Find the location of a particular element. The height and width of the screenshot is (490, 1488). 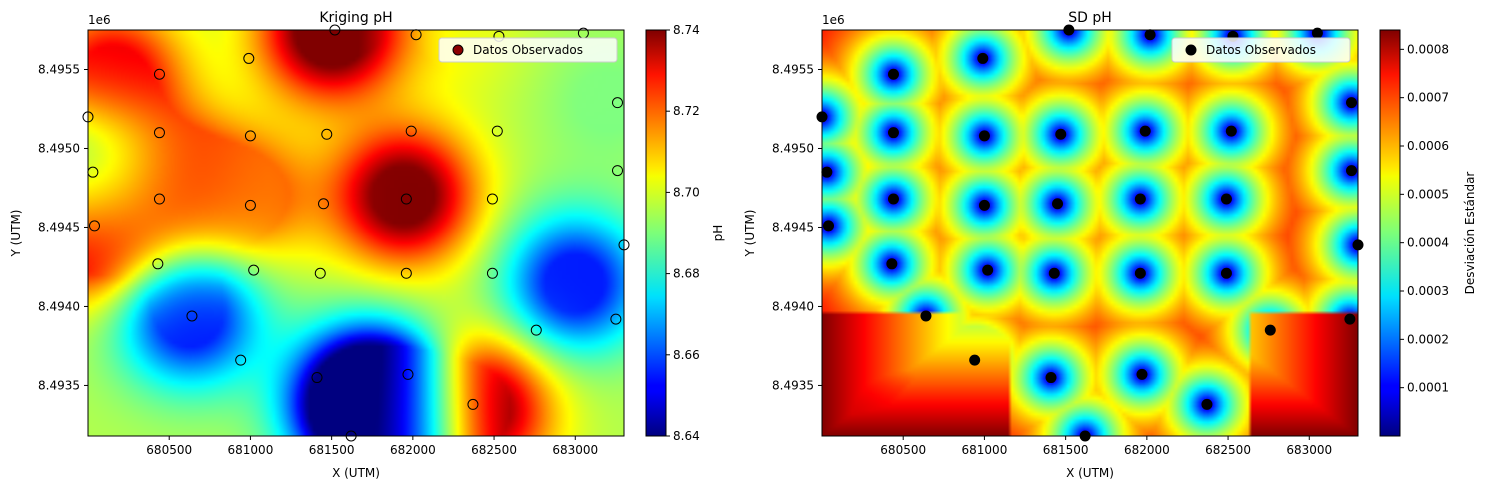

y-offset-label-kriging: 1e6 is located at coordinates (99, 20).